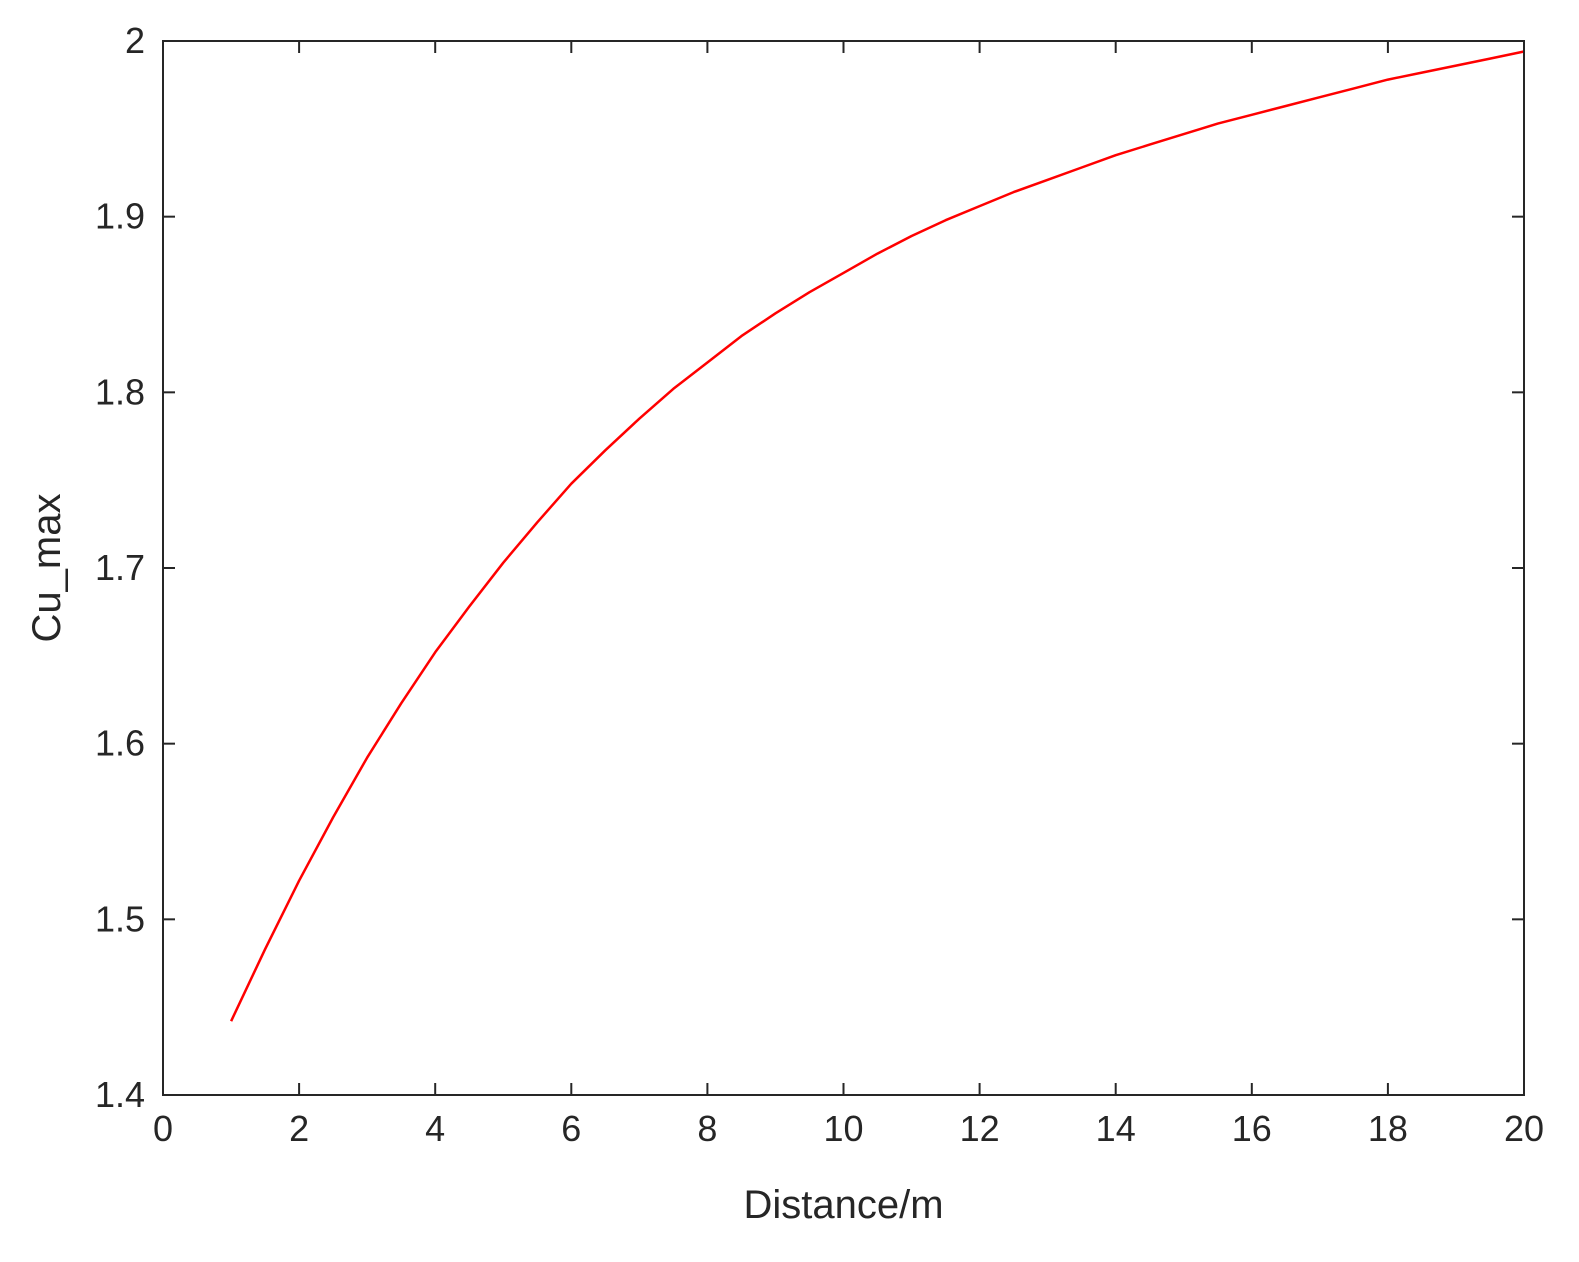 The height and width of the screenshot is (1262, 1579). Describe the element at coordinates (843, 1128) in the screenshot. I see `x-tick-label: 10` at that location.